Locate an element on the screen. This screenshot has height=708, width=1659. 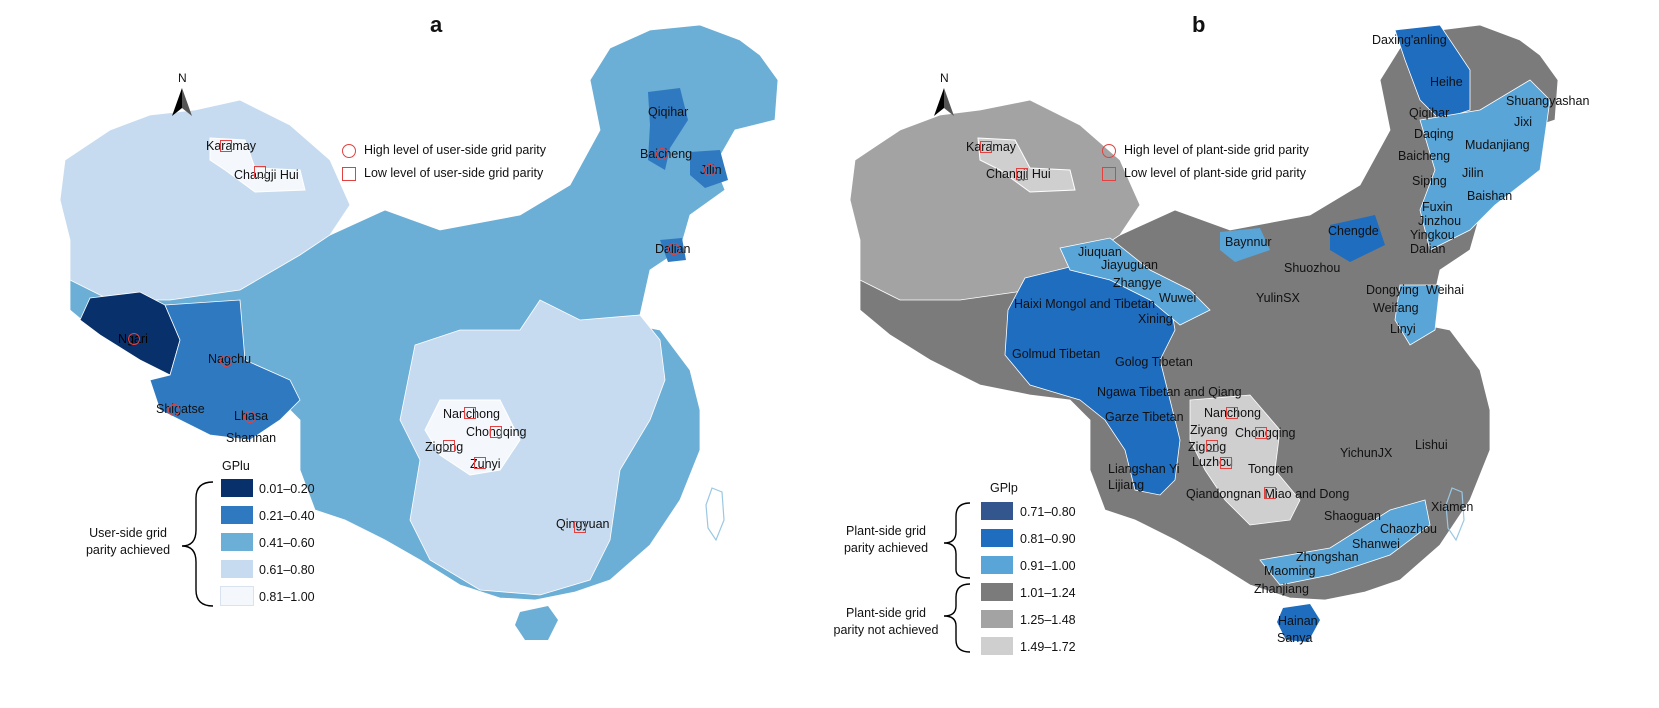
legend-b-label-3: 0.91–1.00 is located at coordinates (1048, 566).